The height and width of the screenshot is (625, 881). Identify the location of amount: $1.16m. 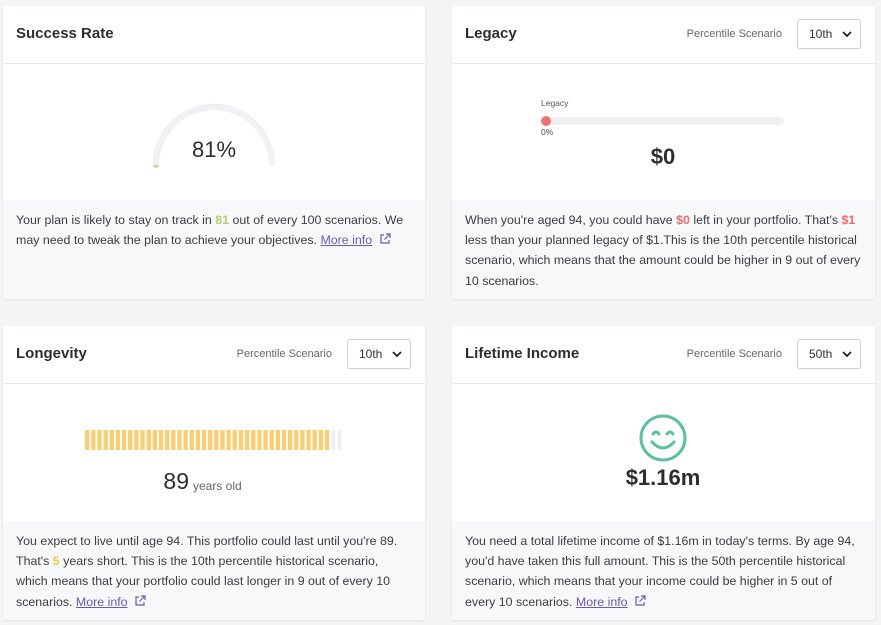
(663, 477).